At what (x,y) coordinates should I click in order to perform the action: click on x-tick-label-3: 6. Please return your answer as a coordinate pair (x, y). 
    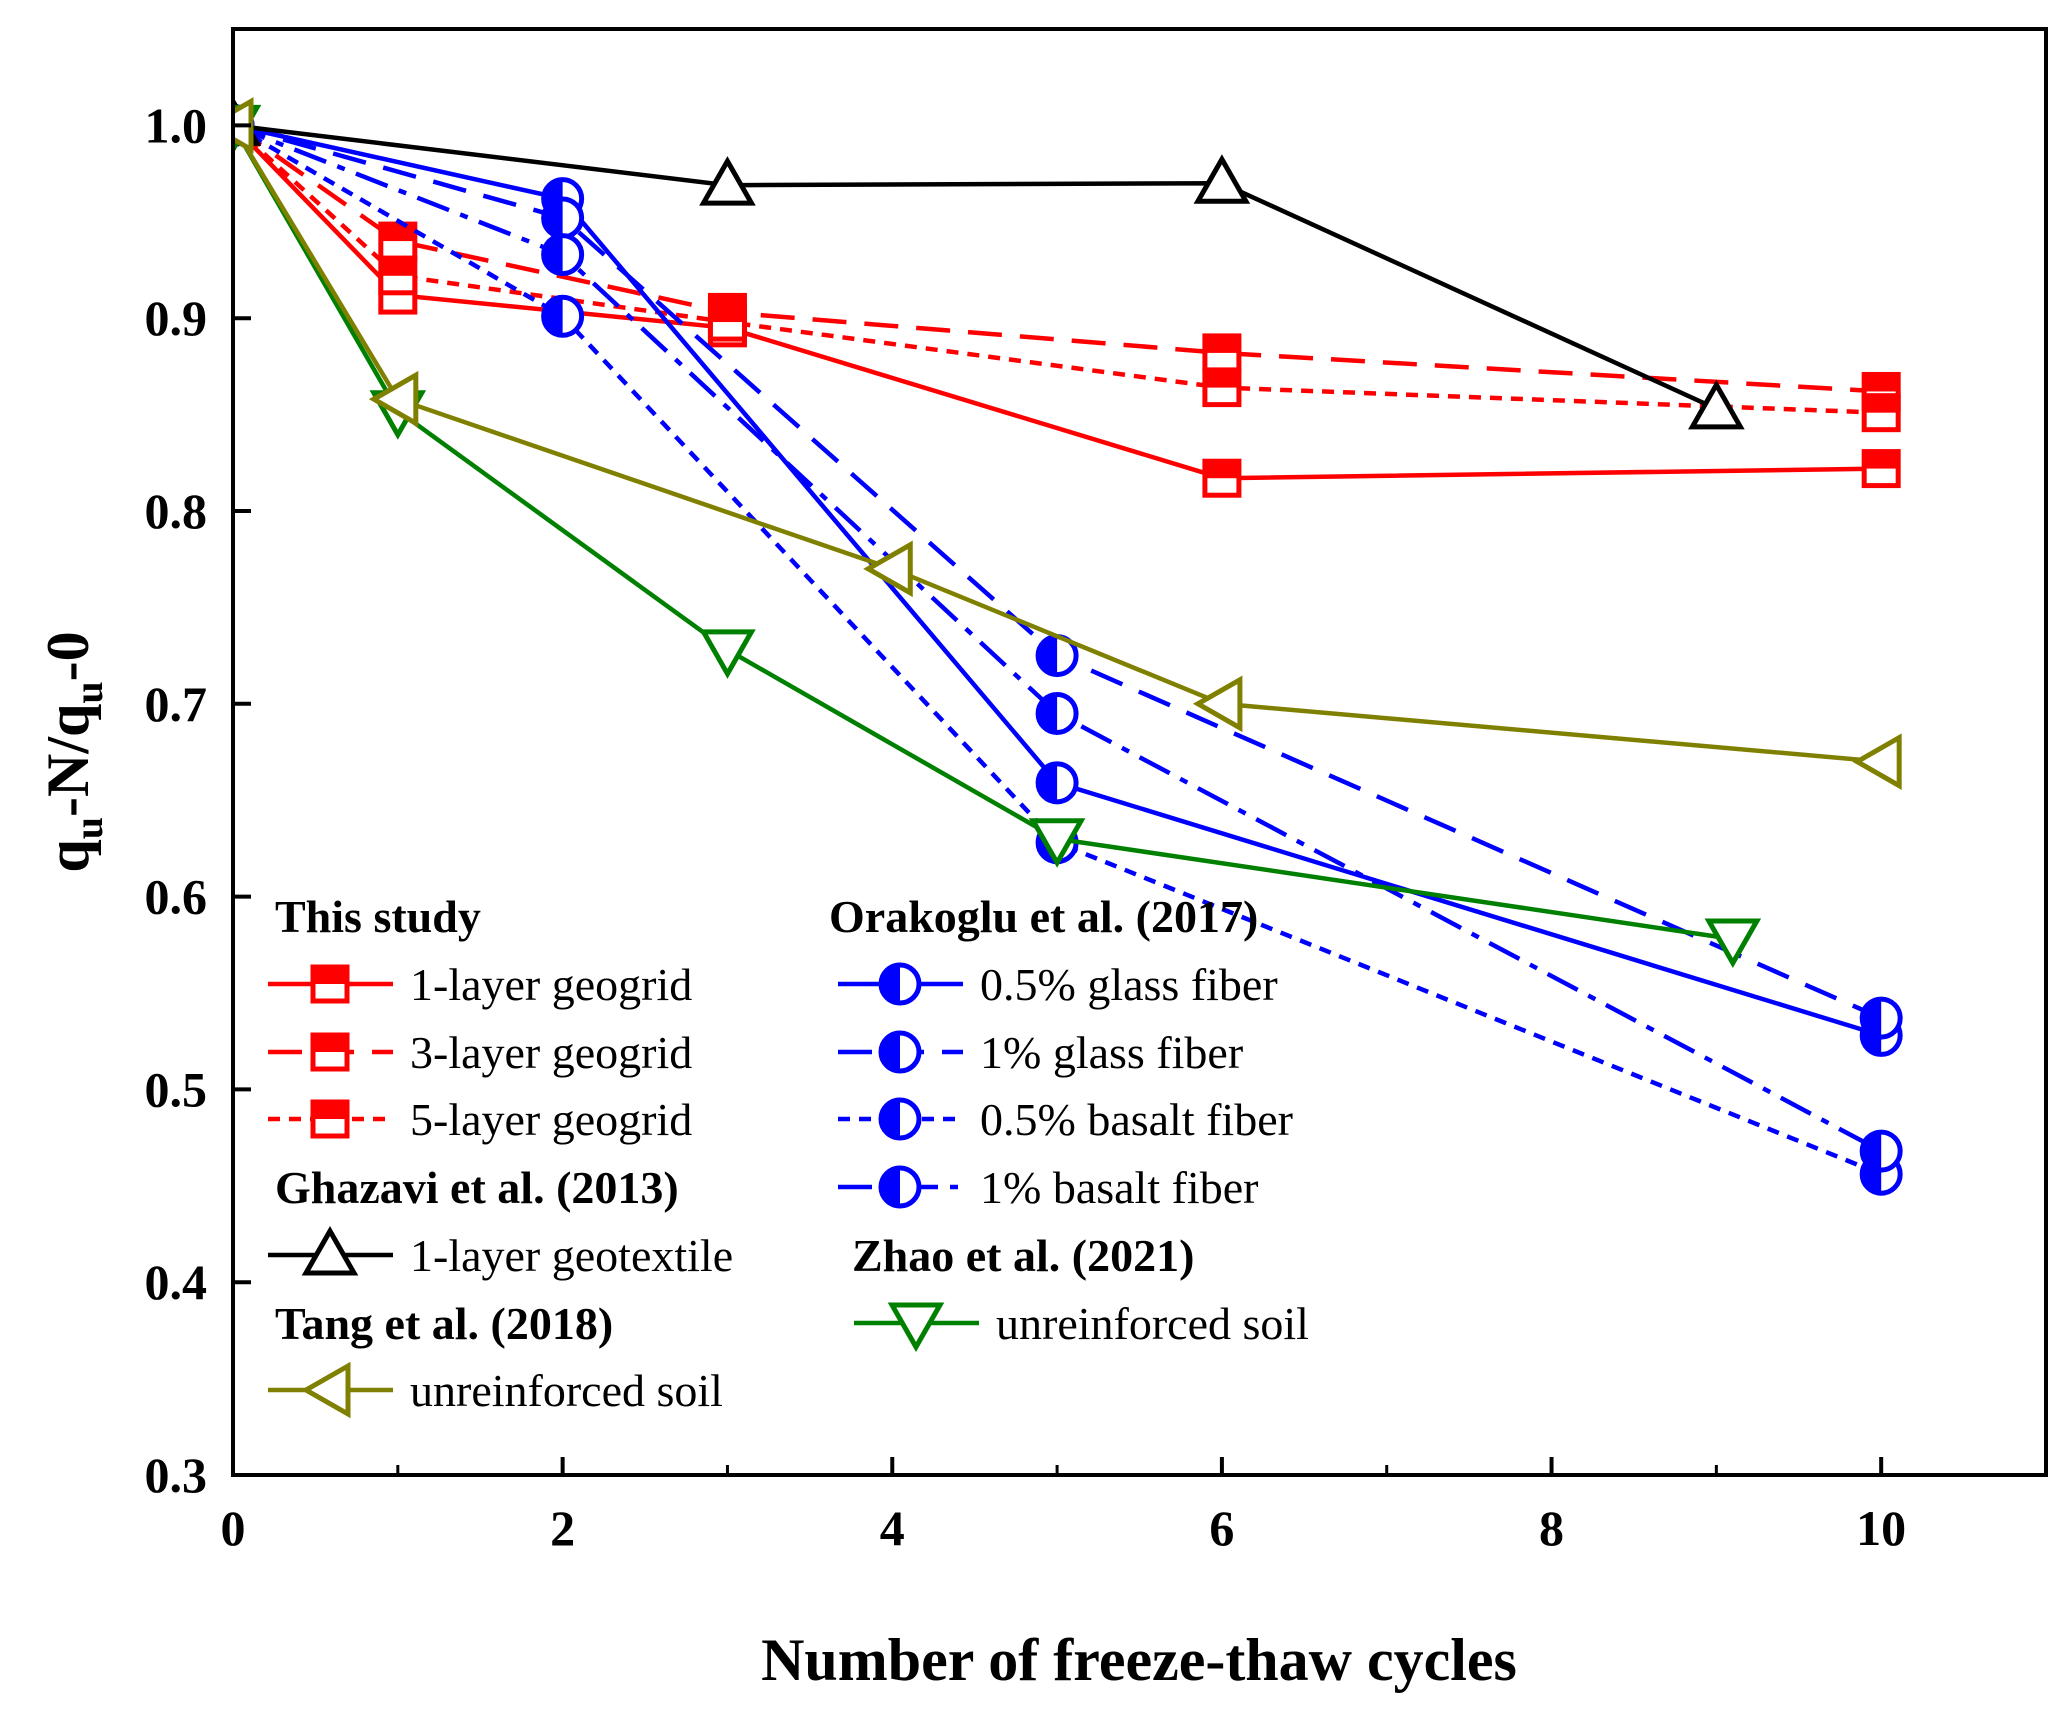
    Looking at the image, I should click on (1221, 1528).